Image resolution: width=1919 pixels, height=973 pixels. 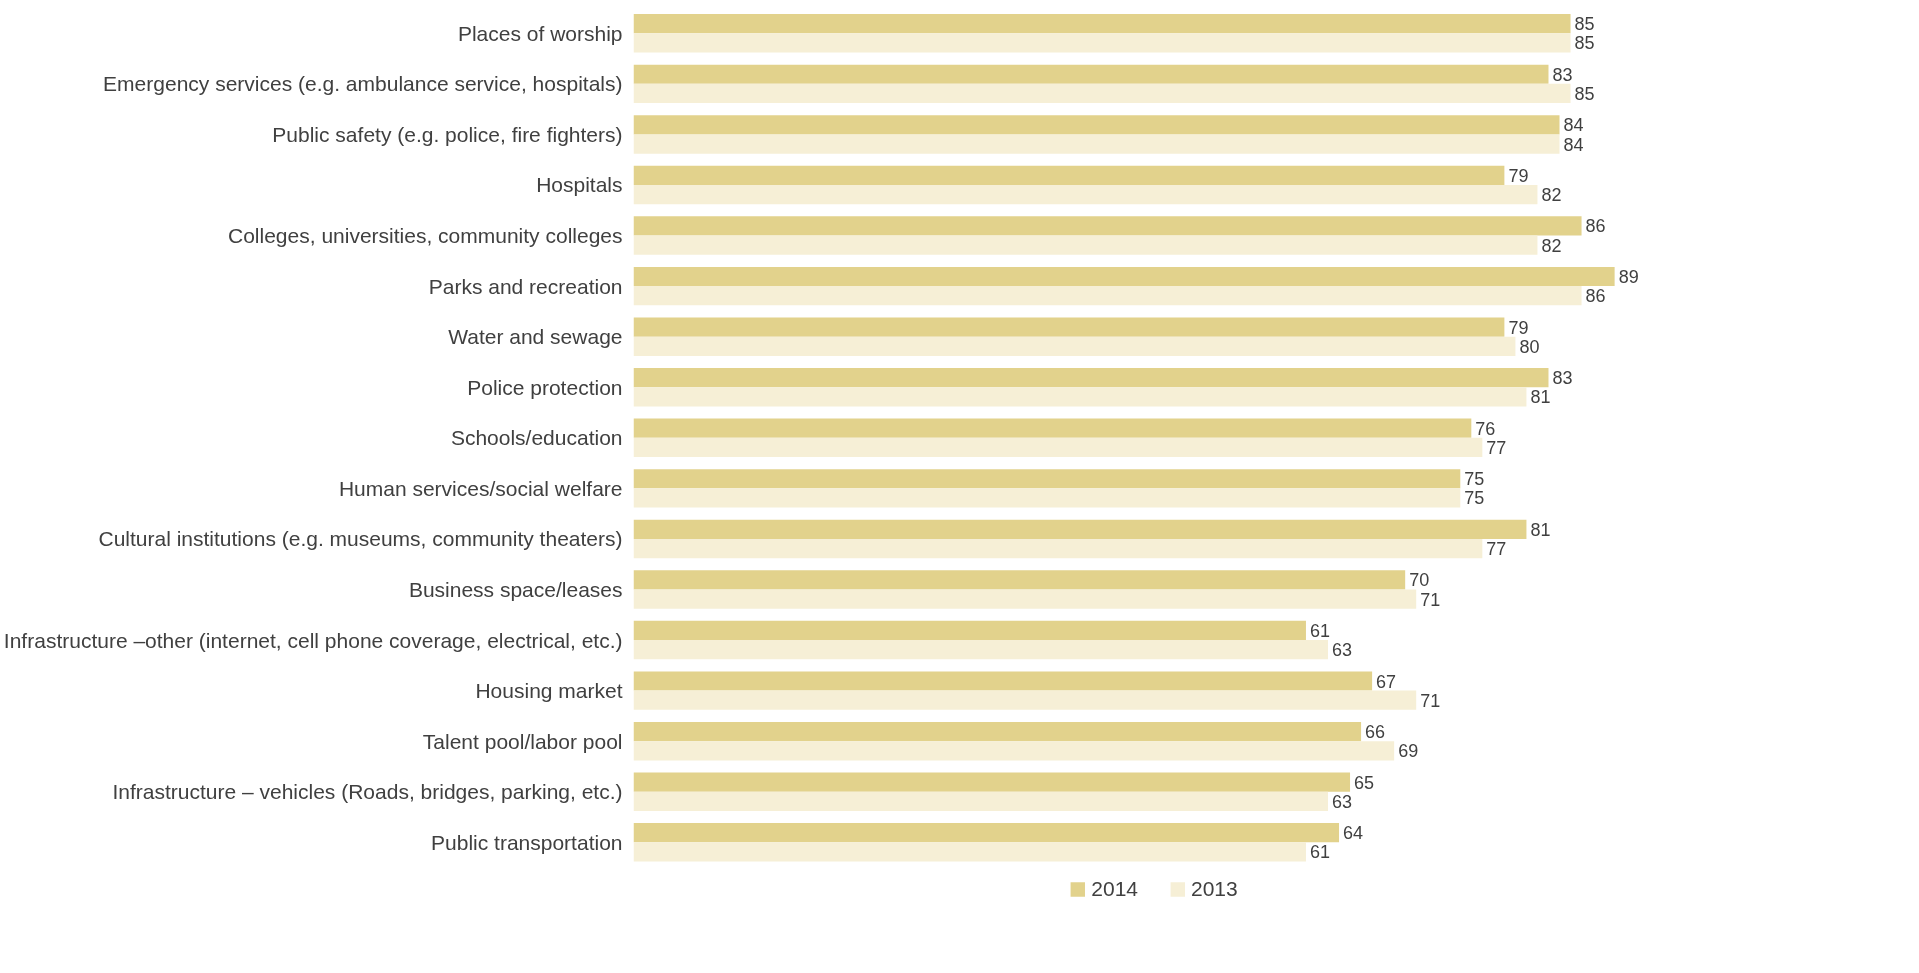 What do you see at coordinates (545, 387) in the screenshot?
I see `y-tick-label: Police protection` at bounding box center [545, 387].